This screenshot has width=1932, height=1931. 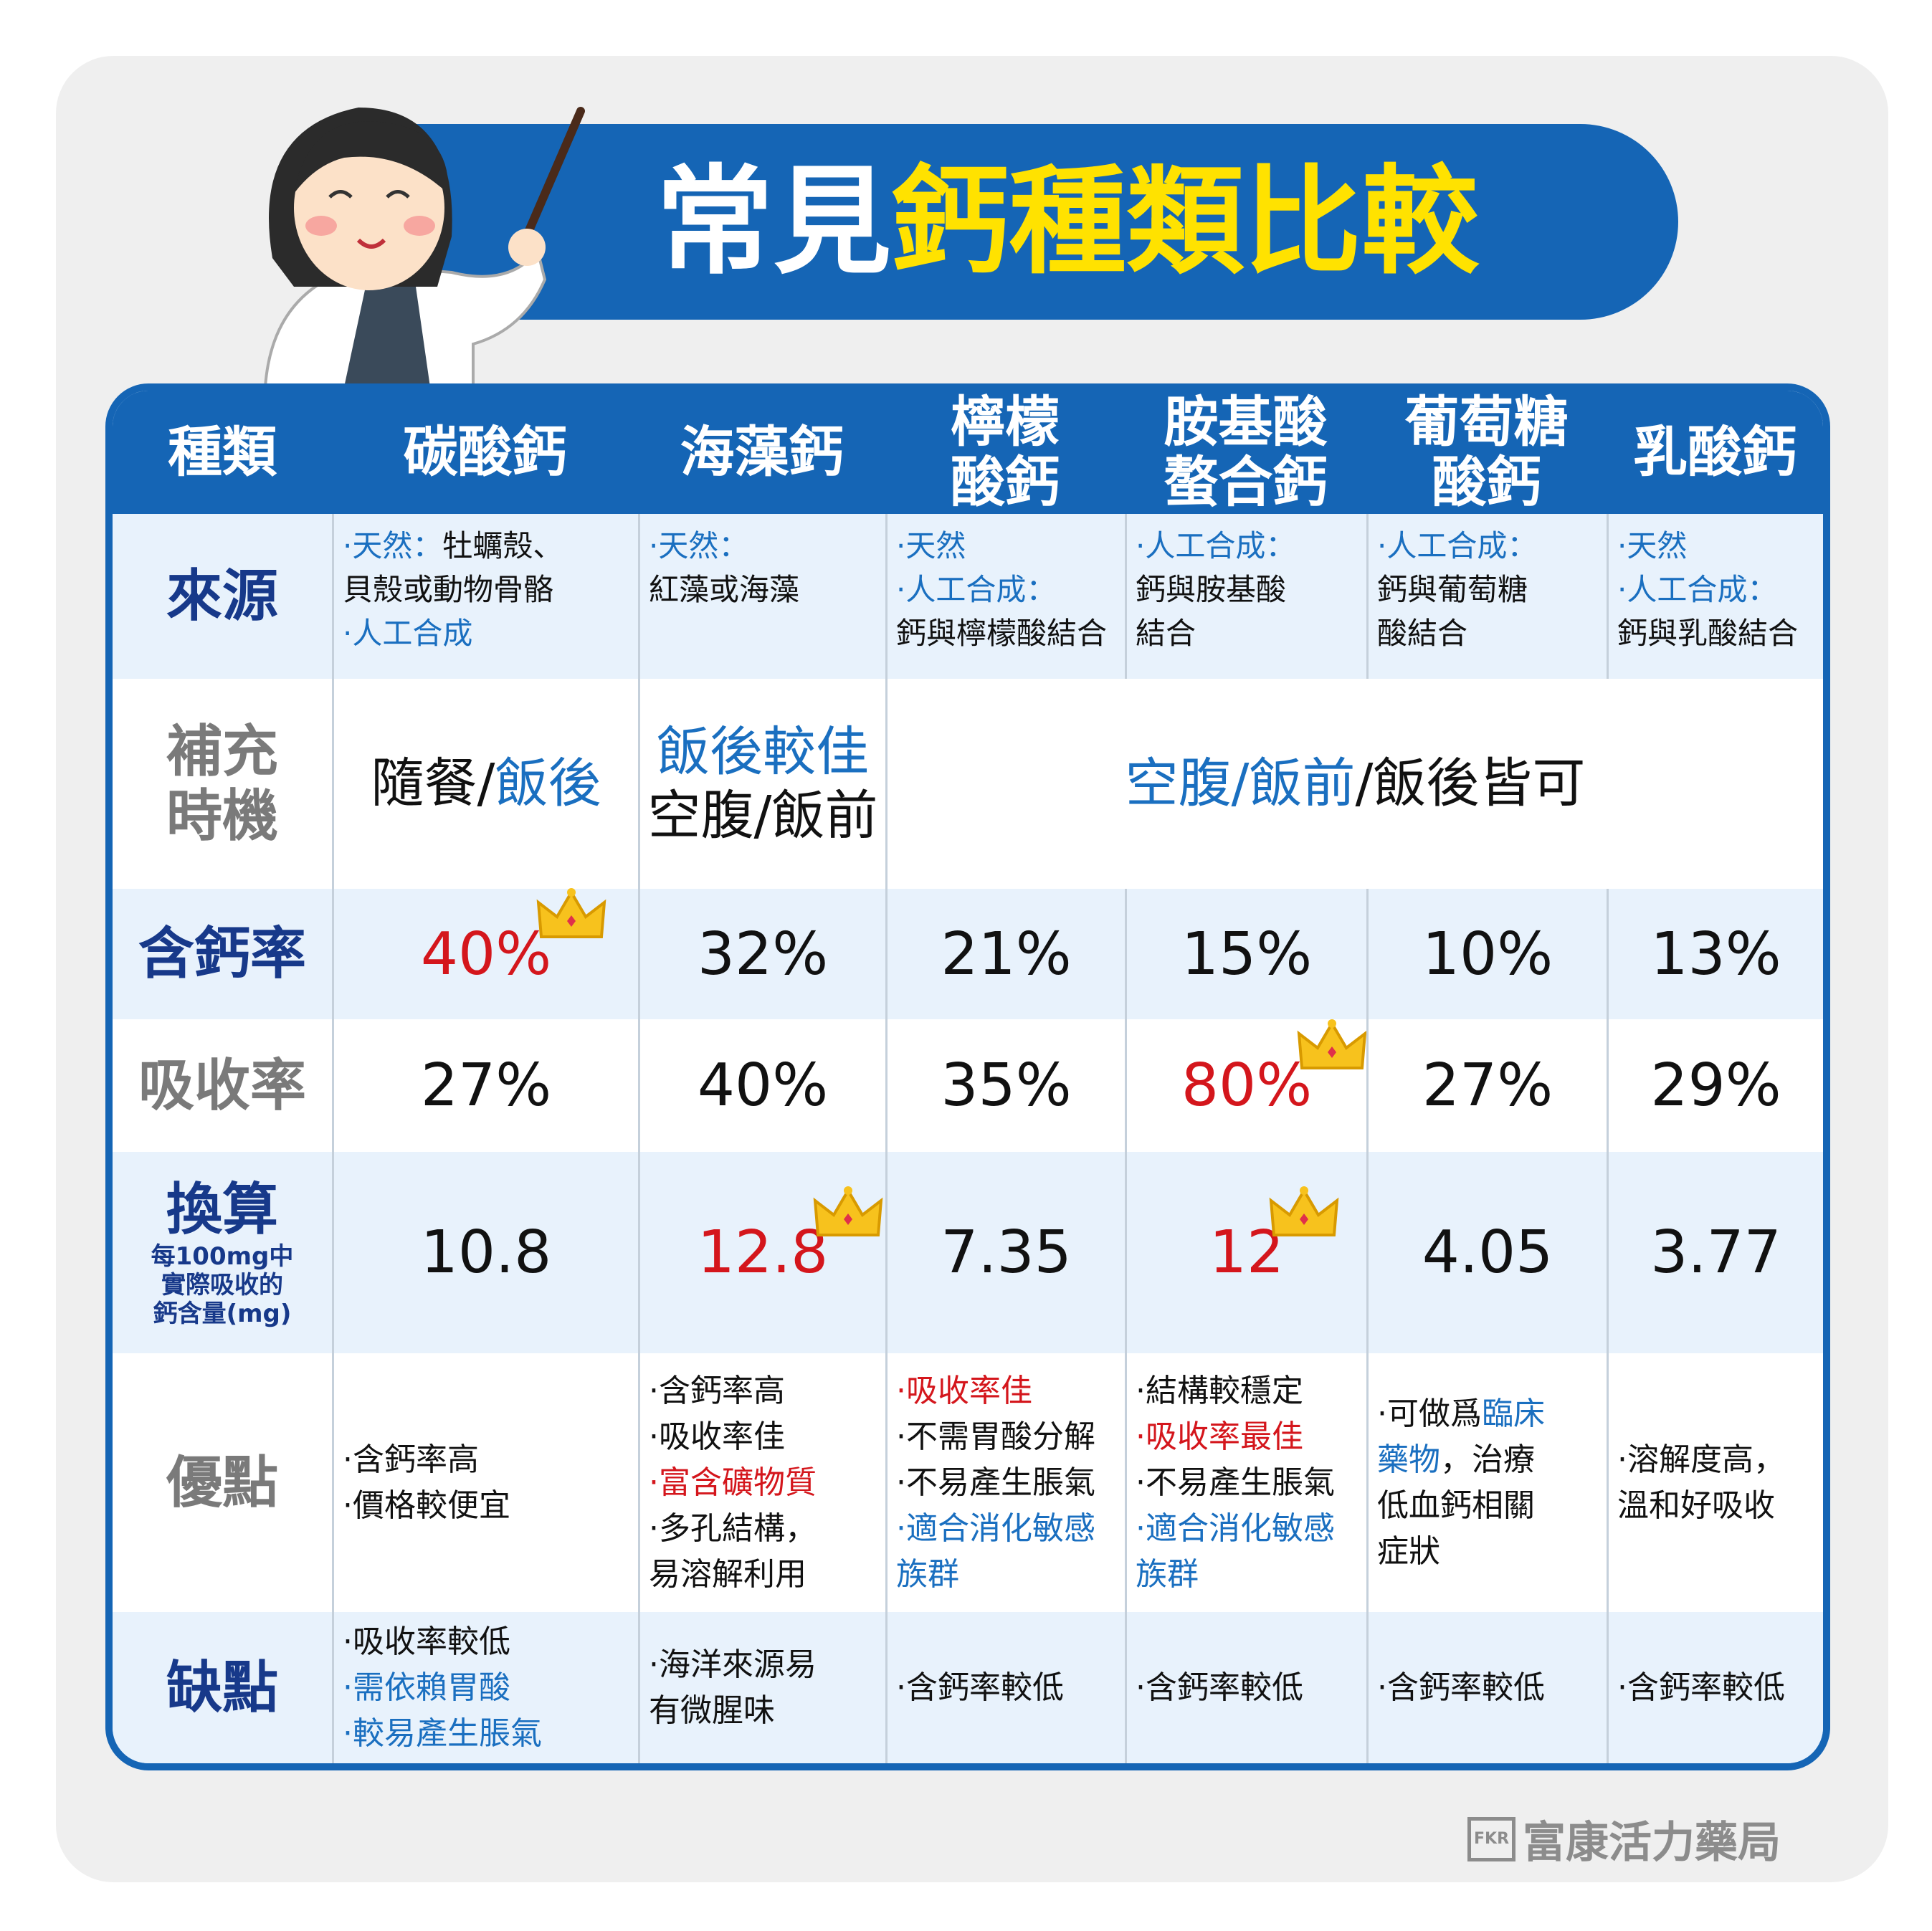 I want to click on cell-text: ·天然, so click(x=1652, y=545).